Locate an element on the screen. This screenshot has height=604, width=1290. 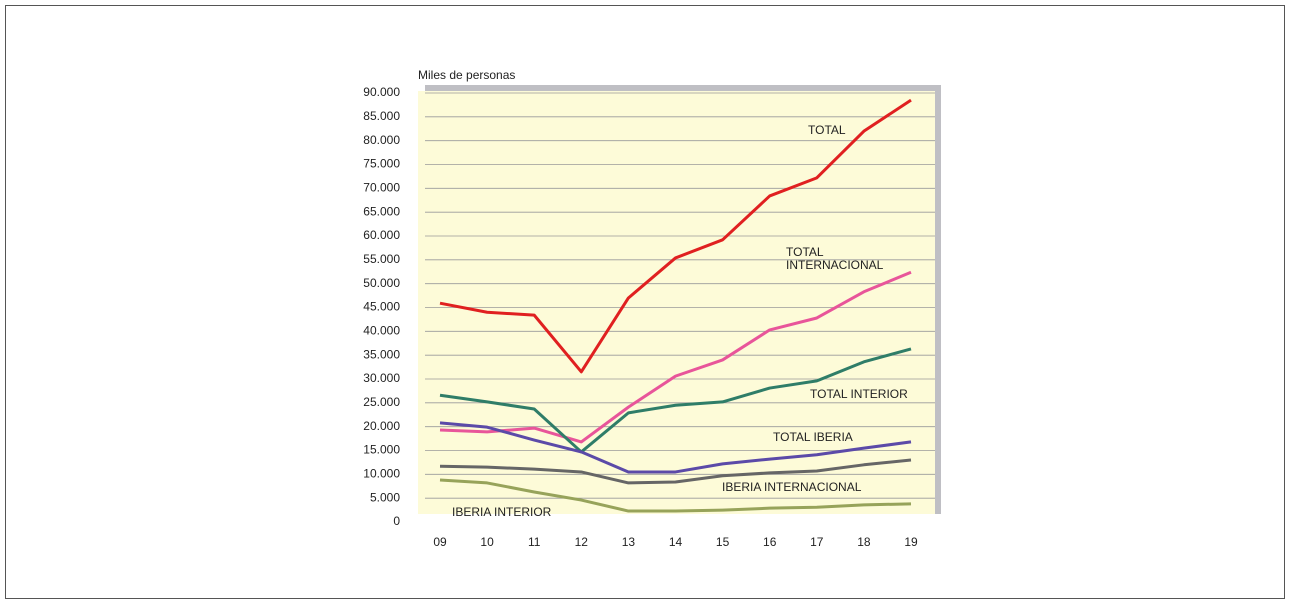
y-tick-label: 0 is located at coordinates (396, 521).